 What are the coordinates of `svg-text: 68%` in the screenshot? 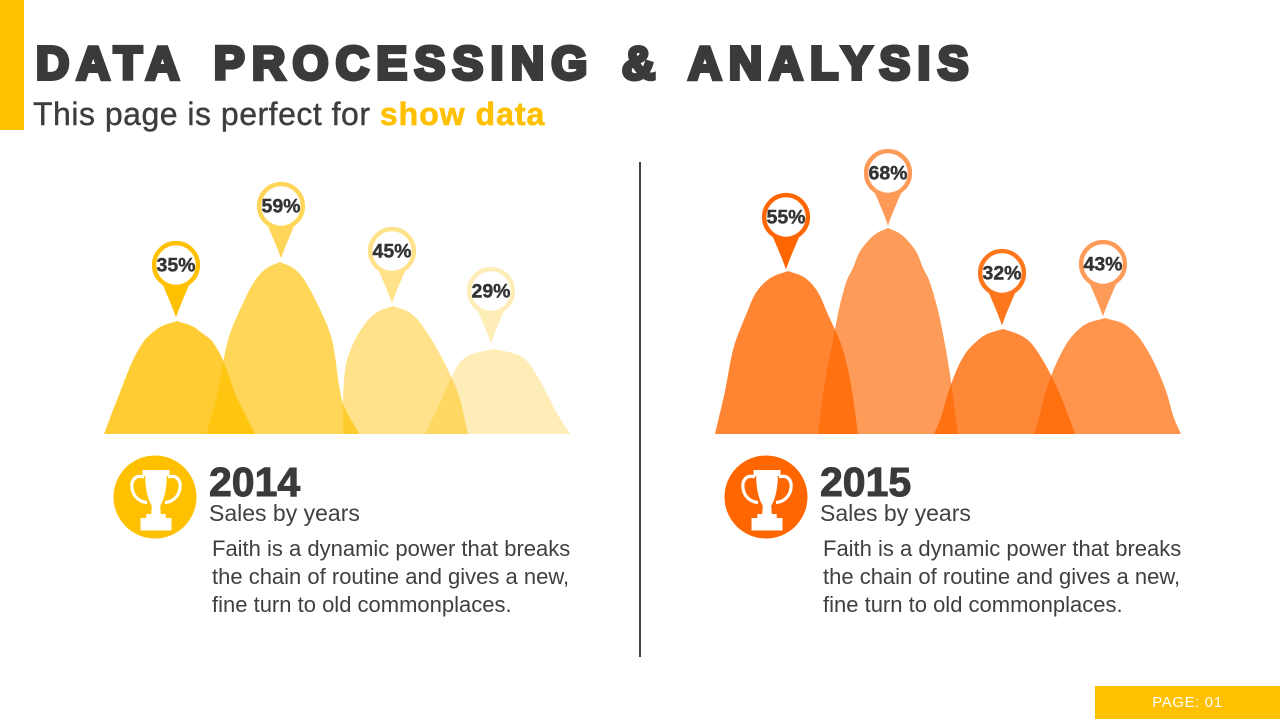 It's located at (887, 174).